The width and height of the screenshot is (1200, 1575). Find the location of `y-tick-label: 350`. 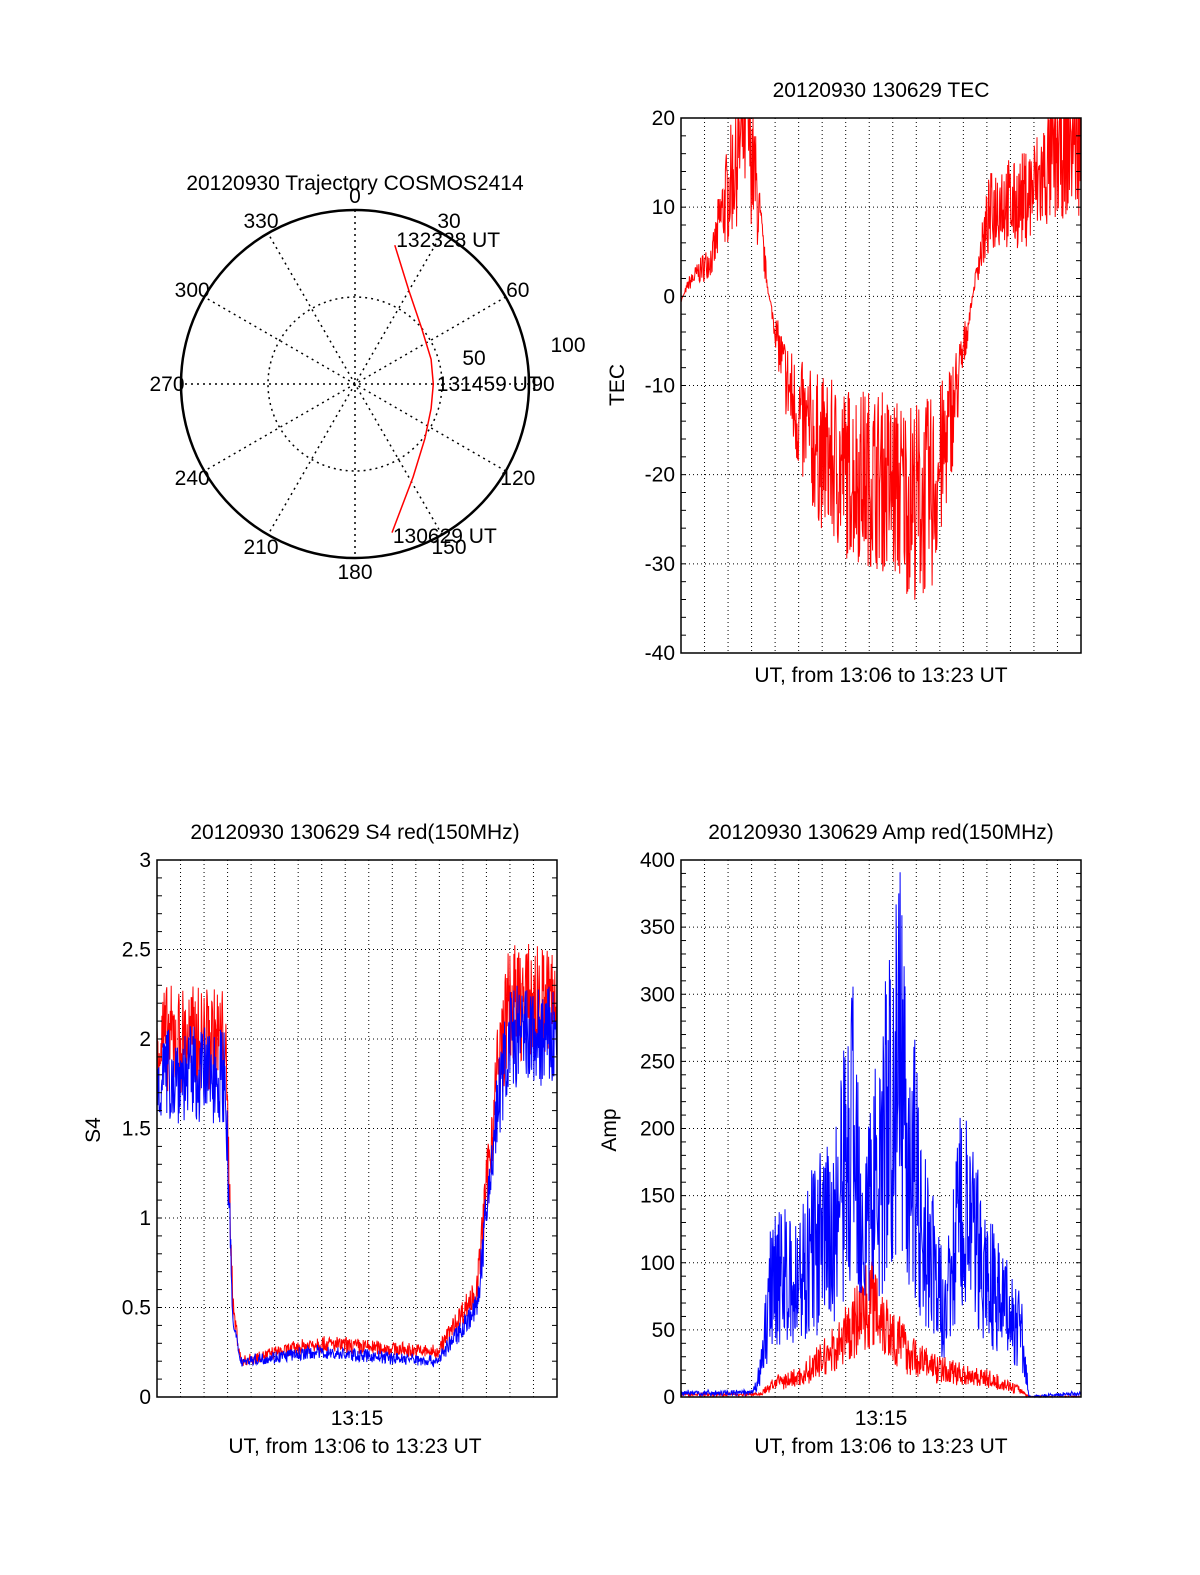

y-tick-label: 350 is located at coordinates (657, 927).